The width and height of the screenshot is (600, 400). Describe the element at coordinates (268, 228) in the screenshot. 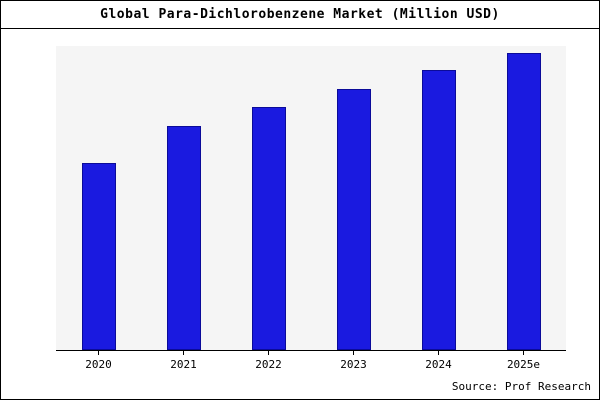

I see `chart-bar-2022` at that location.